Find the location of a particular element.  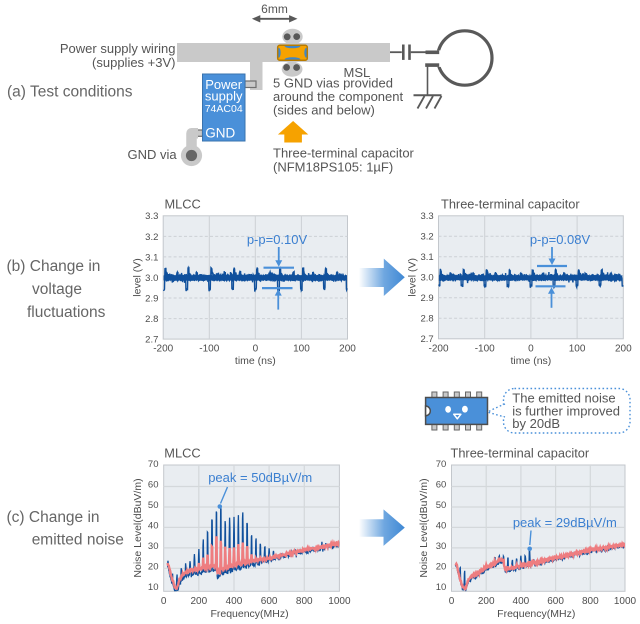

svg-text: around the component is located at coordinates (338, 96).